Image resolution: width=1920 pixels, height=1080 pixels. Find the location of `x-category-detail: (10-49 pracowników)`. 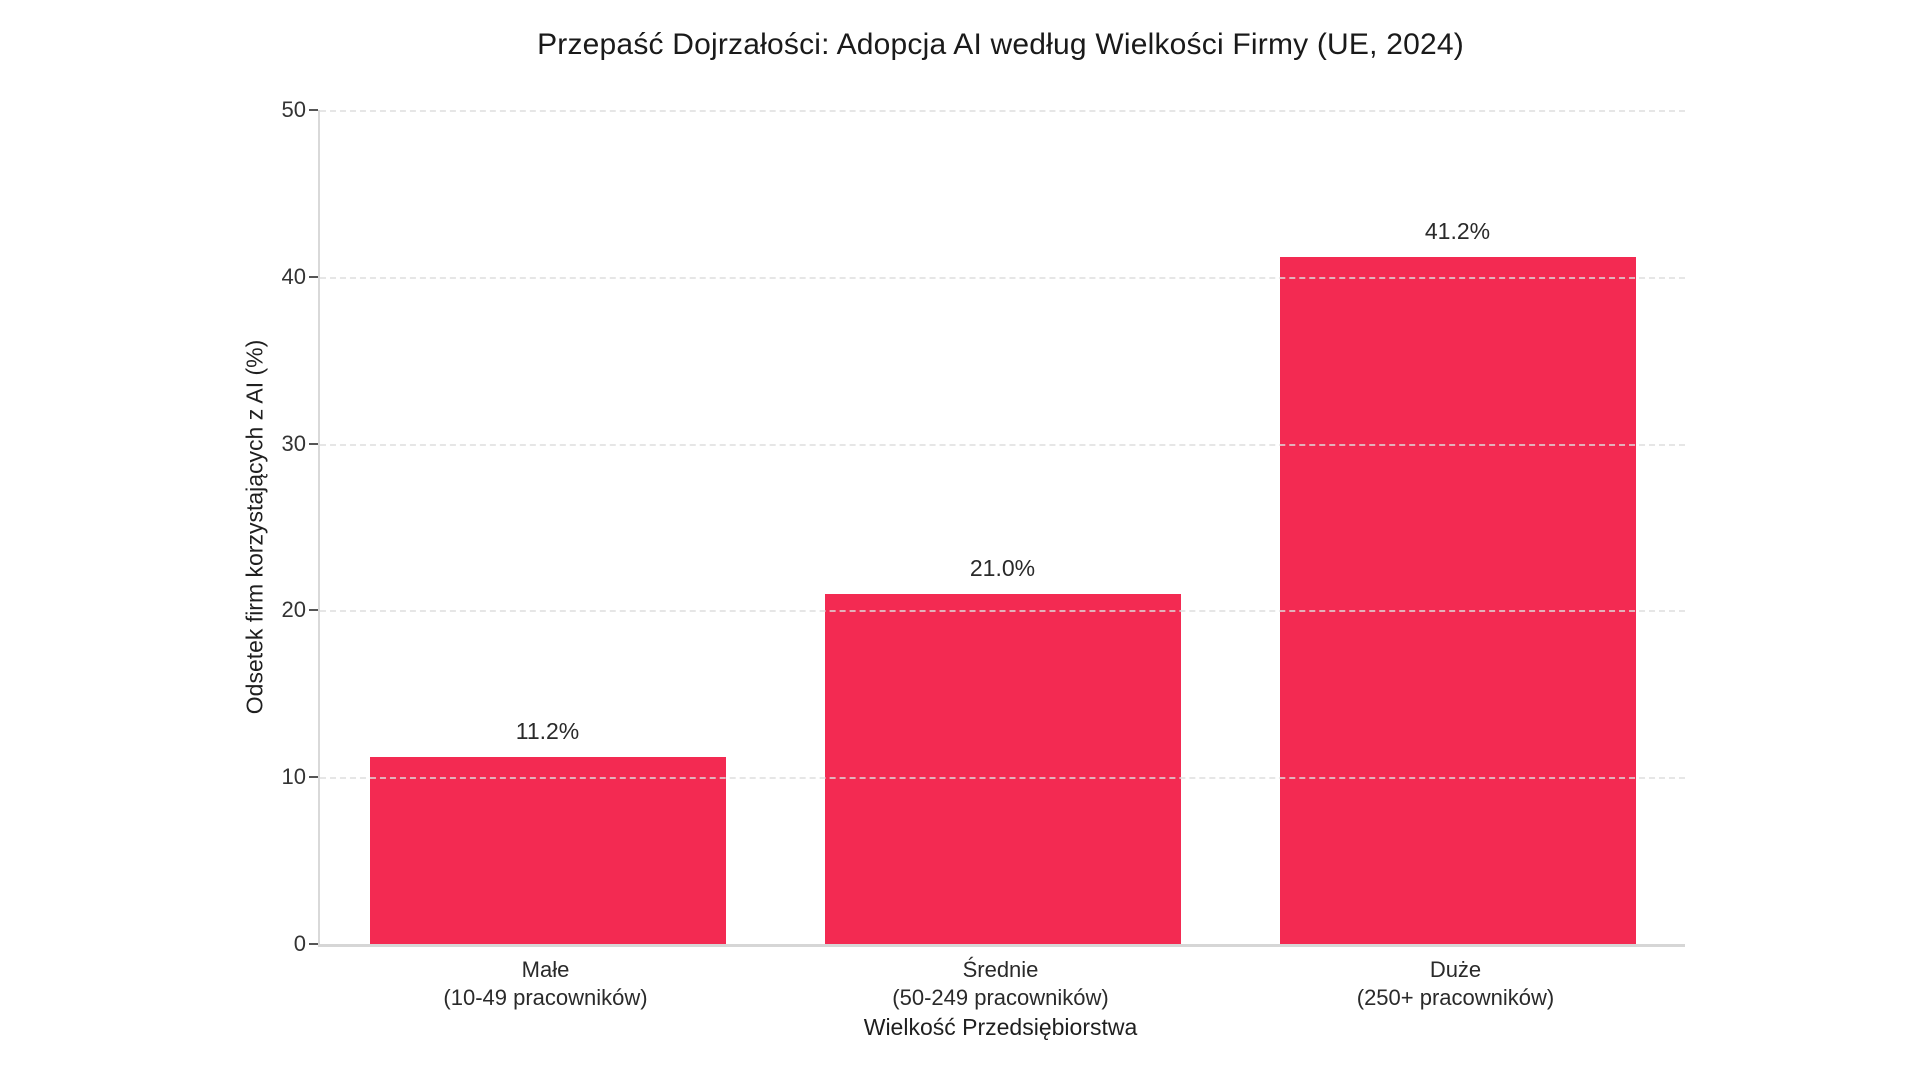

x-category-detail: (10-49 pracowników) is located at coordinates (545, 997).